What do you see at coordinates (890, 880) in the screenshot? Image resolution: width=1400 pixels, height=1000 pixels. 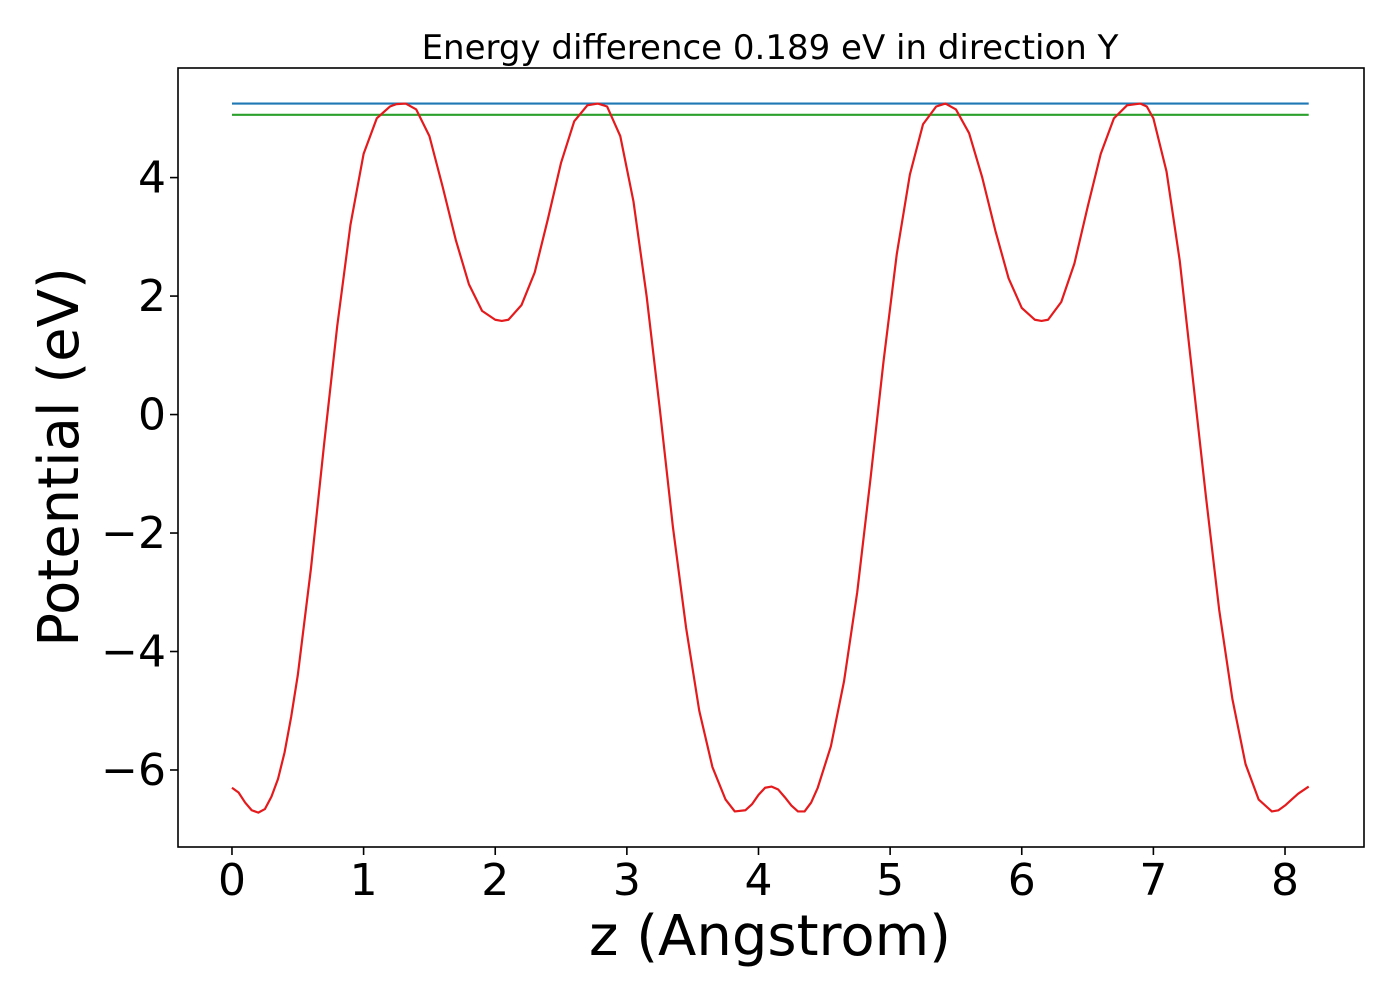 I see `x-tick-label: 5` at bounding box center [890, 880].